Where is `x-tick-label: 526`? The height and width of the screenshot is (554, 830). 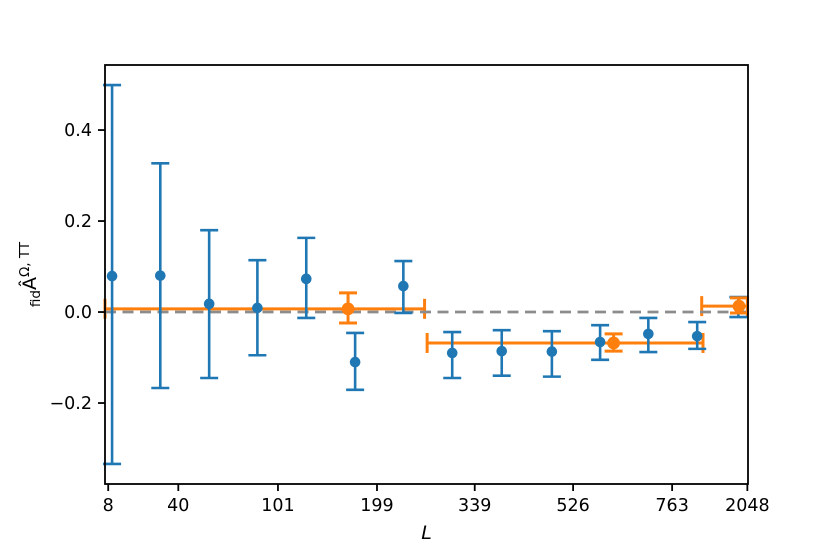 x-tick-label: 526 is located at coordinates (572, 506).